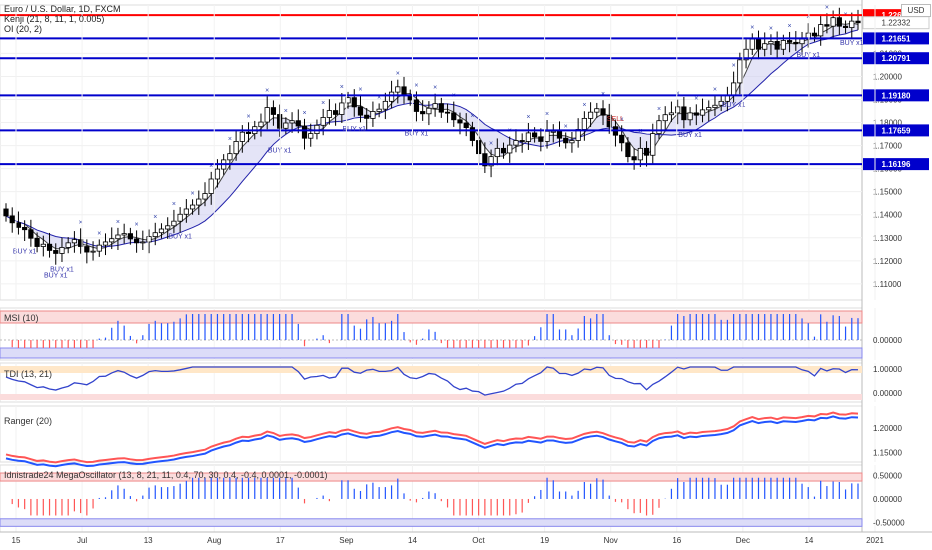  Describe the element at coordinates (896, 164) in the screenshot. I see `level-tag` at that location.